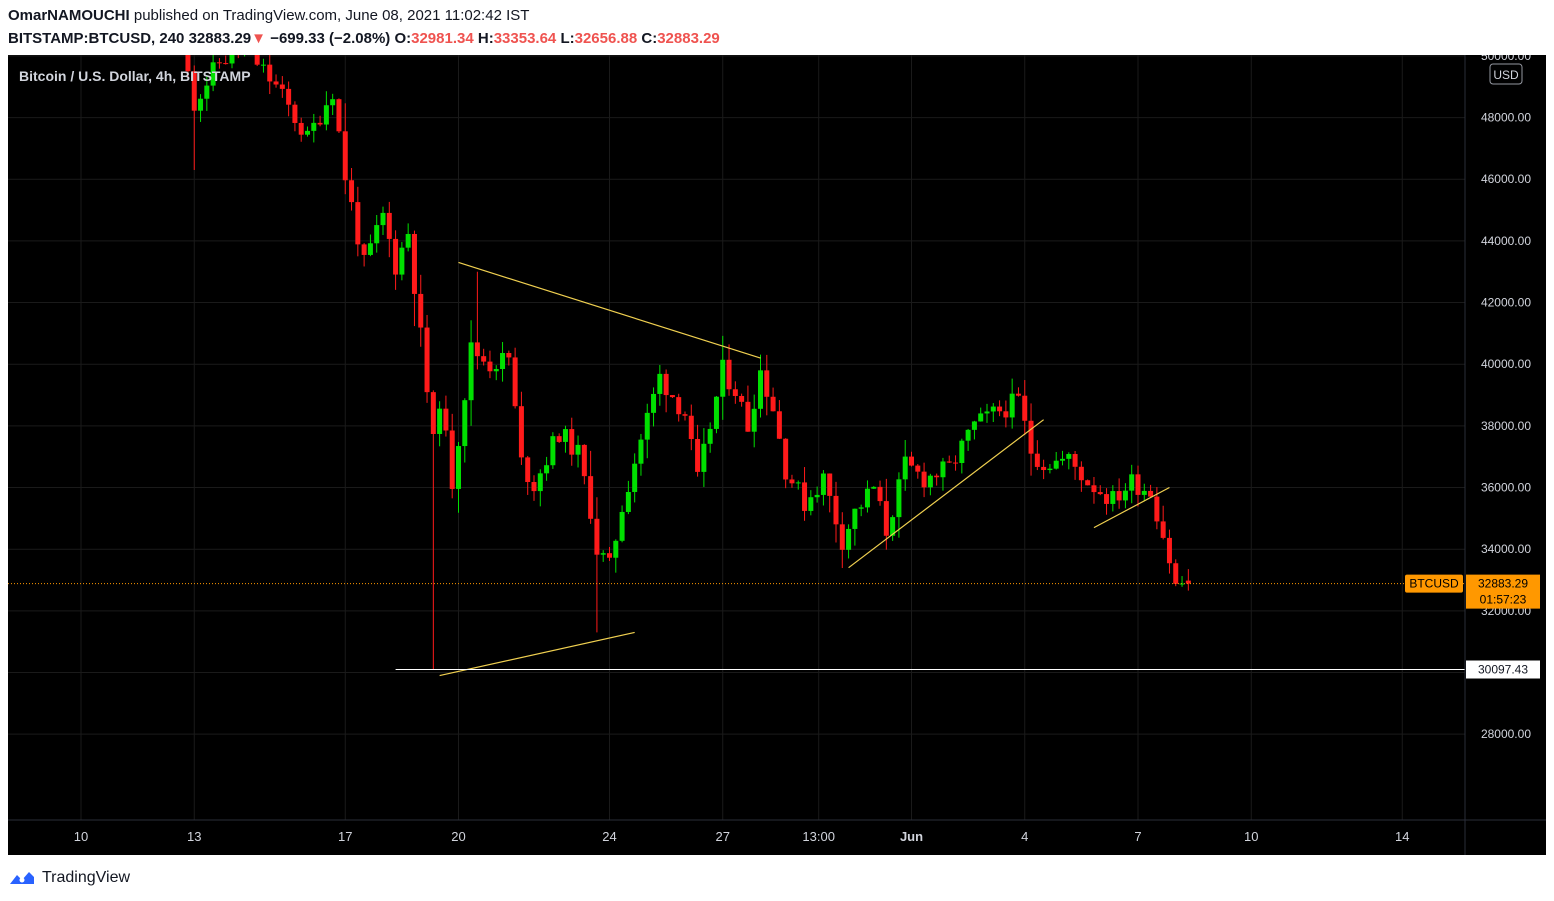 This screenshot has width=1554, height=901. I want to click on x-tick-label: 27, so click(723, 836).